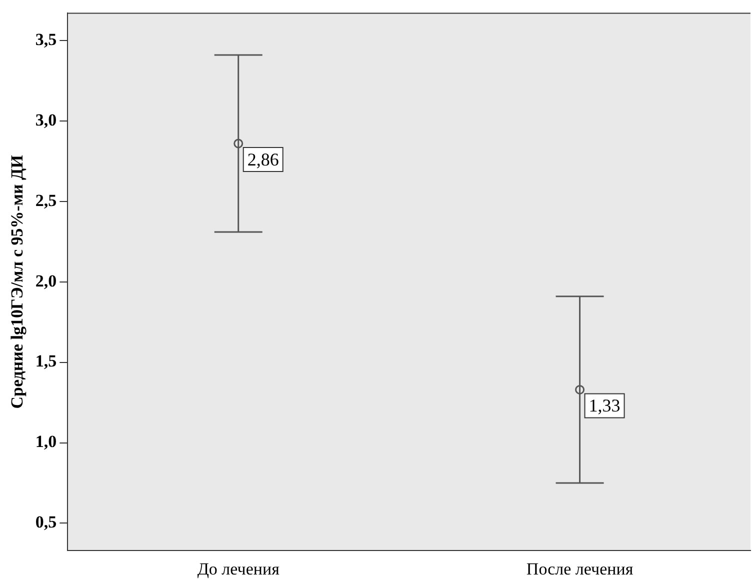 The height and width of the screenshot is (587, 756). I want to click on y-tick-label: 2,0, so click(46, 280).